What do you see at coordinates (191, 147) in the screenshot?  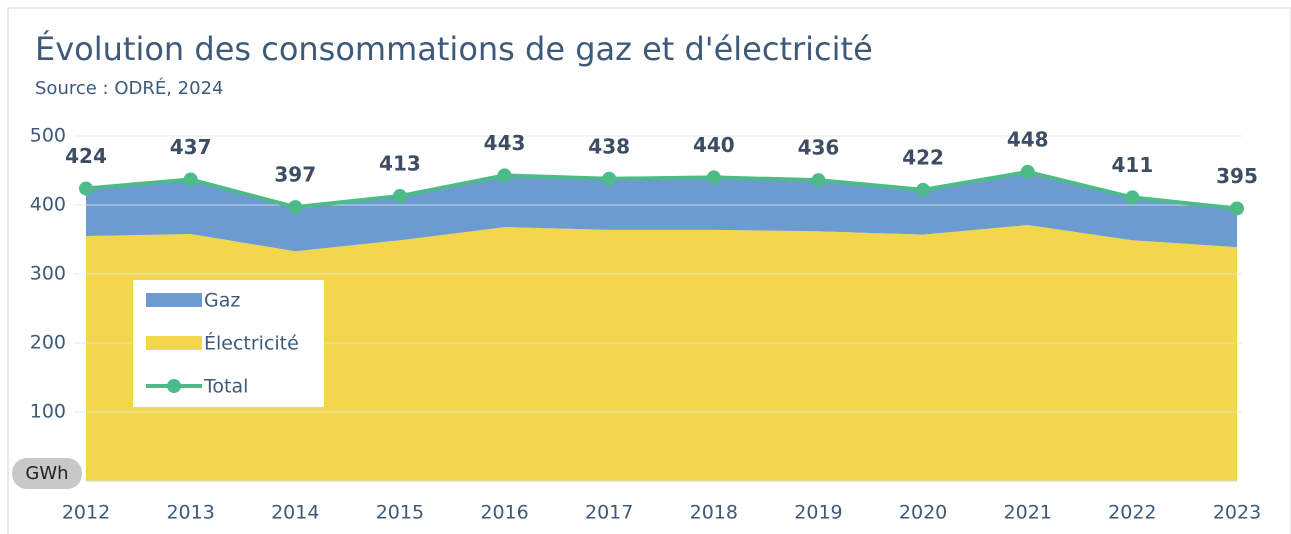 I see `data-label: 437` at bounding box center [191, 147].